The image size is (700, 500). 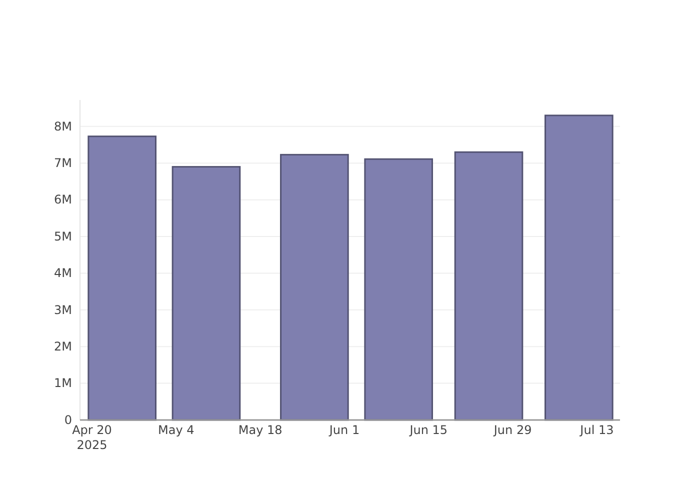 What do you see at coordinates (63, 126) in the screenshot?
I see `y-tick-label: 8M` at bounding box center [63, 126].